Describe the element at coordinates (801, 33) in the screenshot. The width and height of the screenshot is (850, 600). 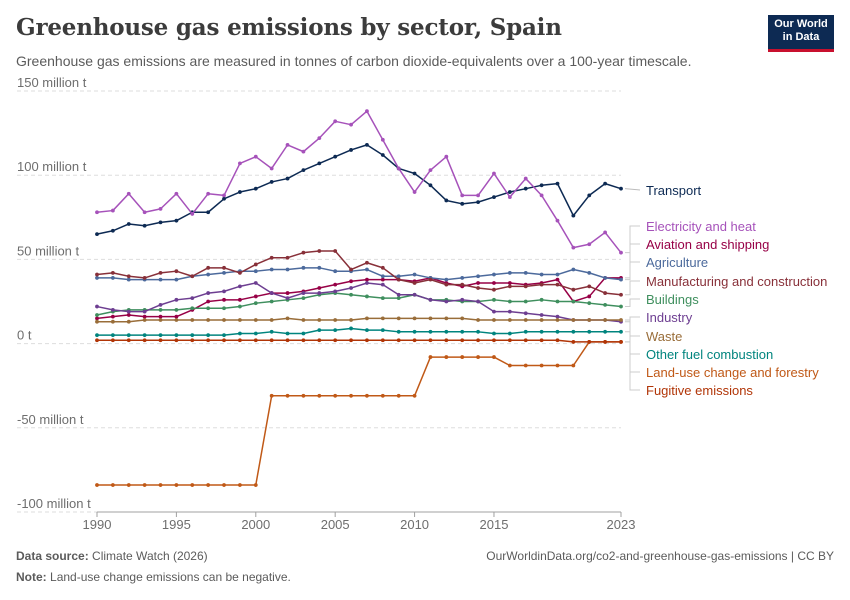
I see `owid-logo: Our World in Data` at that location.